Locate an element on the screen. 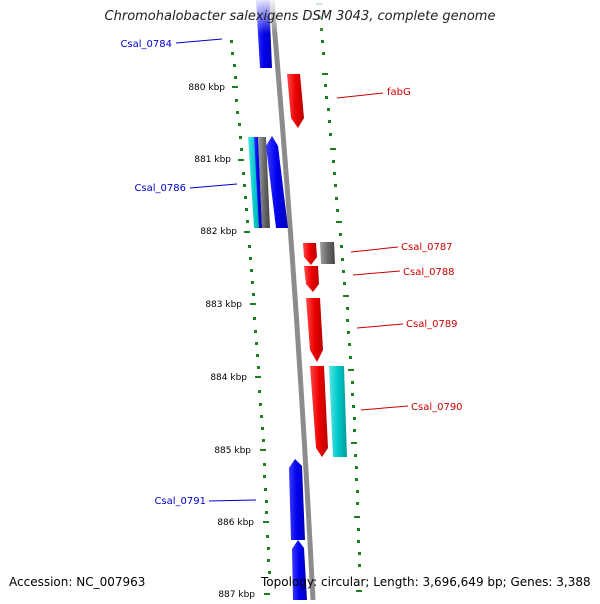 Image resolution: width=600 pixels, height=604 pixels. ruler-label: 882 kbp is located at coordinates (218, 232).